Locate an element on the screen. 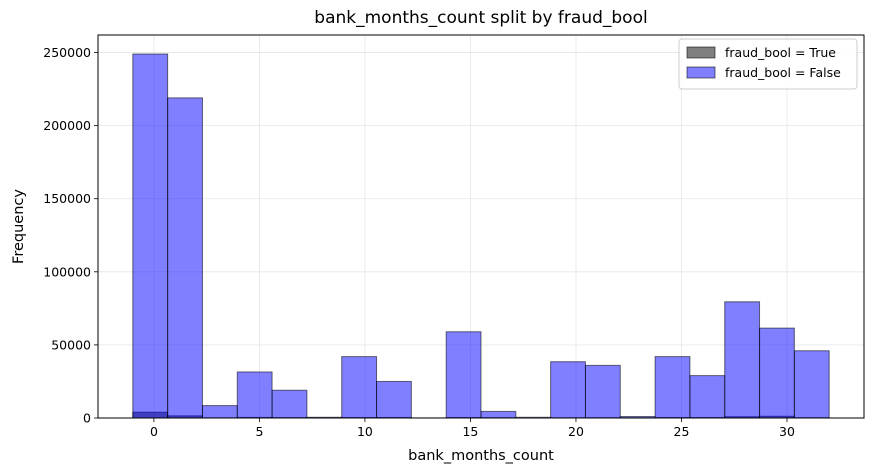 This screenshot has width=878, height=473. x-tick-label: 15 is located at coordinates (470, 431).